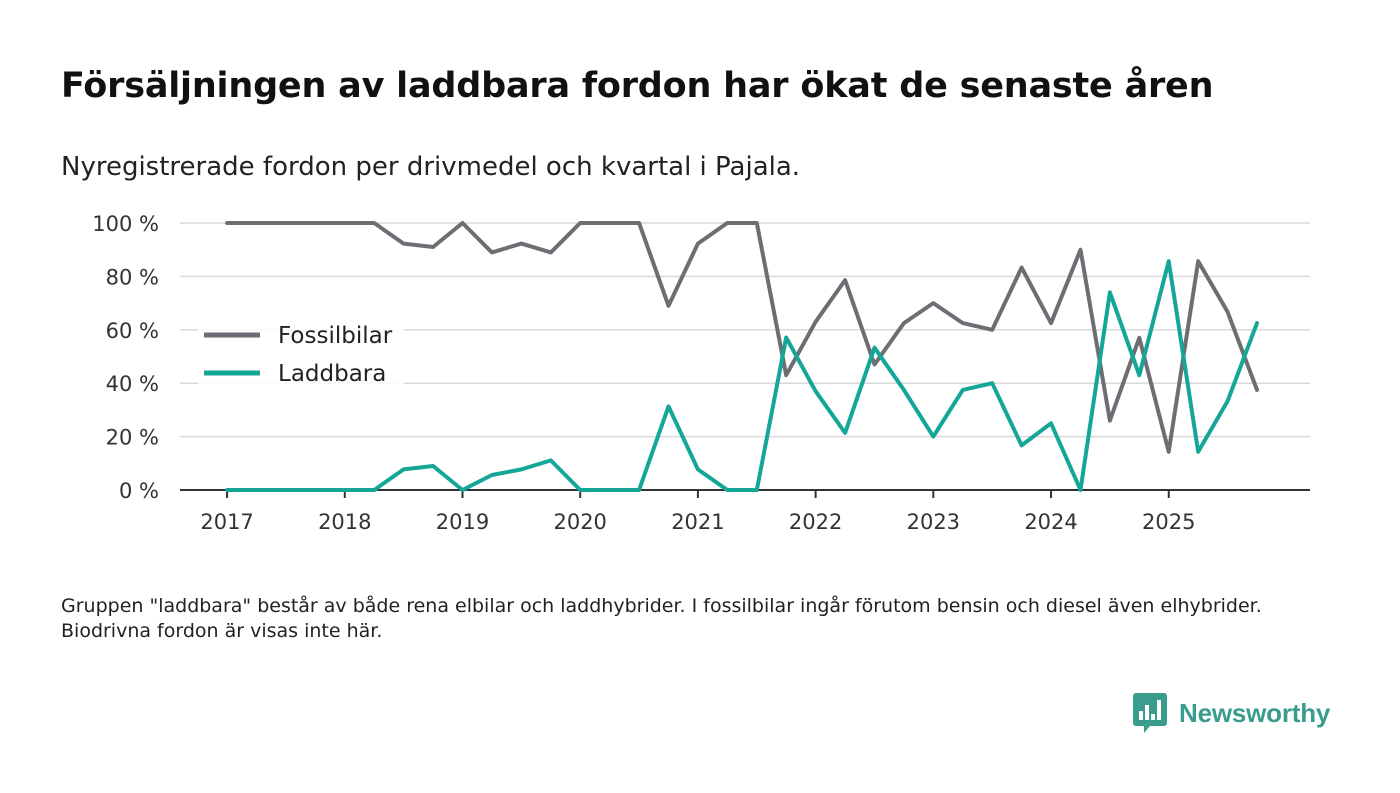  What do you see at coordinates (132, 384) in the screenshot?
I see `y-tick-label: 40 %` at bounding box center [132, 384].